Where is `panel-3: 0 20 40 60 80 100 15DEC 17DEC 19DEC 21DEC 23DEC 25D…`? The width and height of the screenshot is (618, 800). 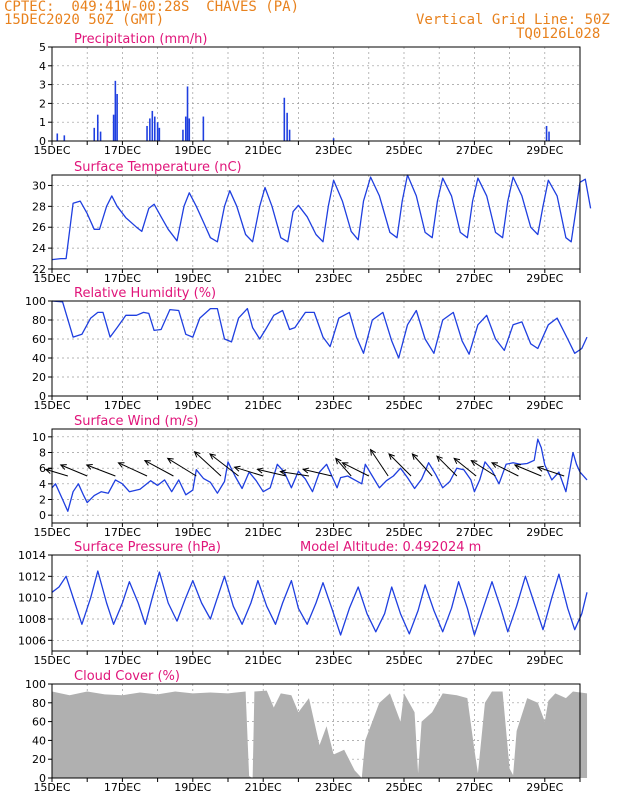
panel-3: 0 20 40 60 80 100 15DEC 17DEC 19DEC 21DEC 23DEC 25D… is located at coordinates (306, 349).